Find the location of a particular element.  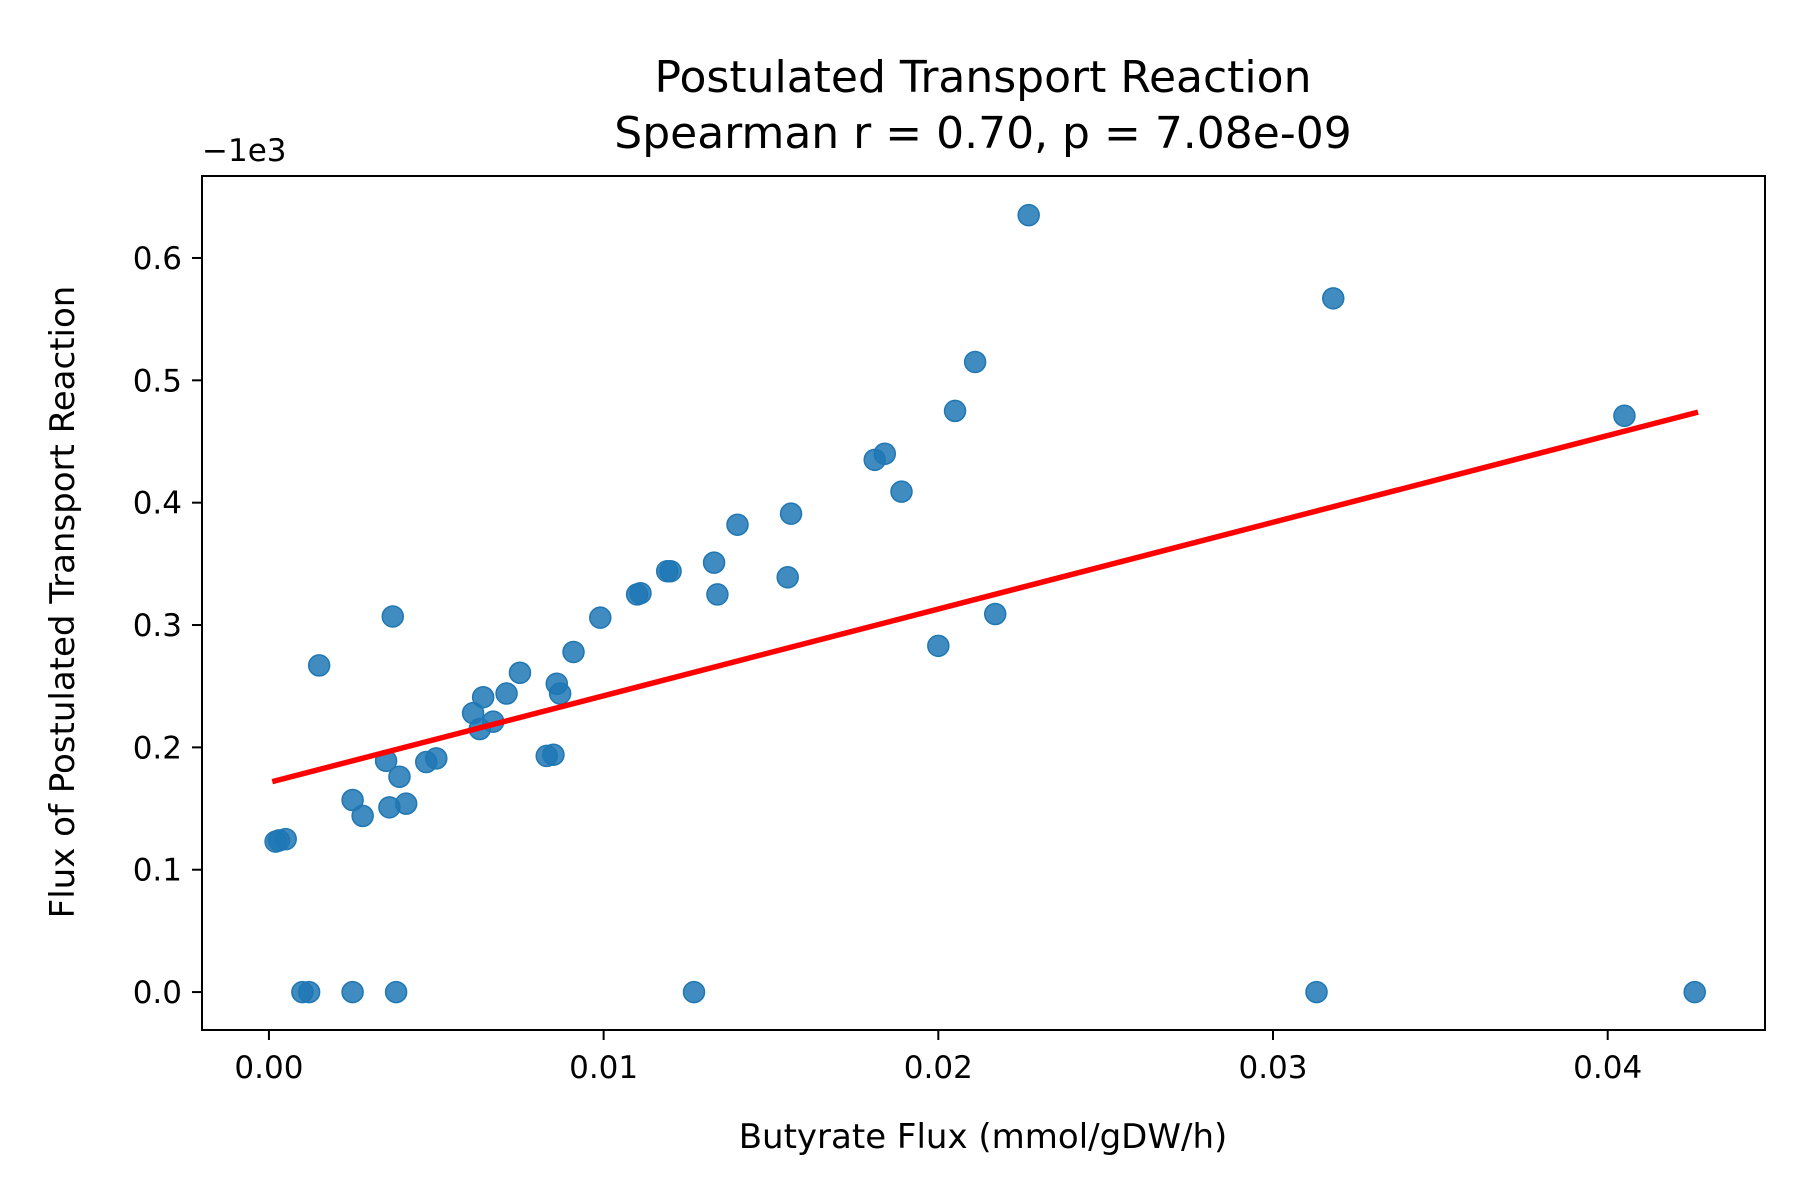

x-axis-label: Butyrate Flux (mmol/gDW/h) is located at coordinates (983, 1137).